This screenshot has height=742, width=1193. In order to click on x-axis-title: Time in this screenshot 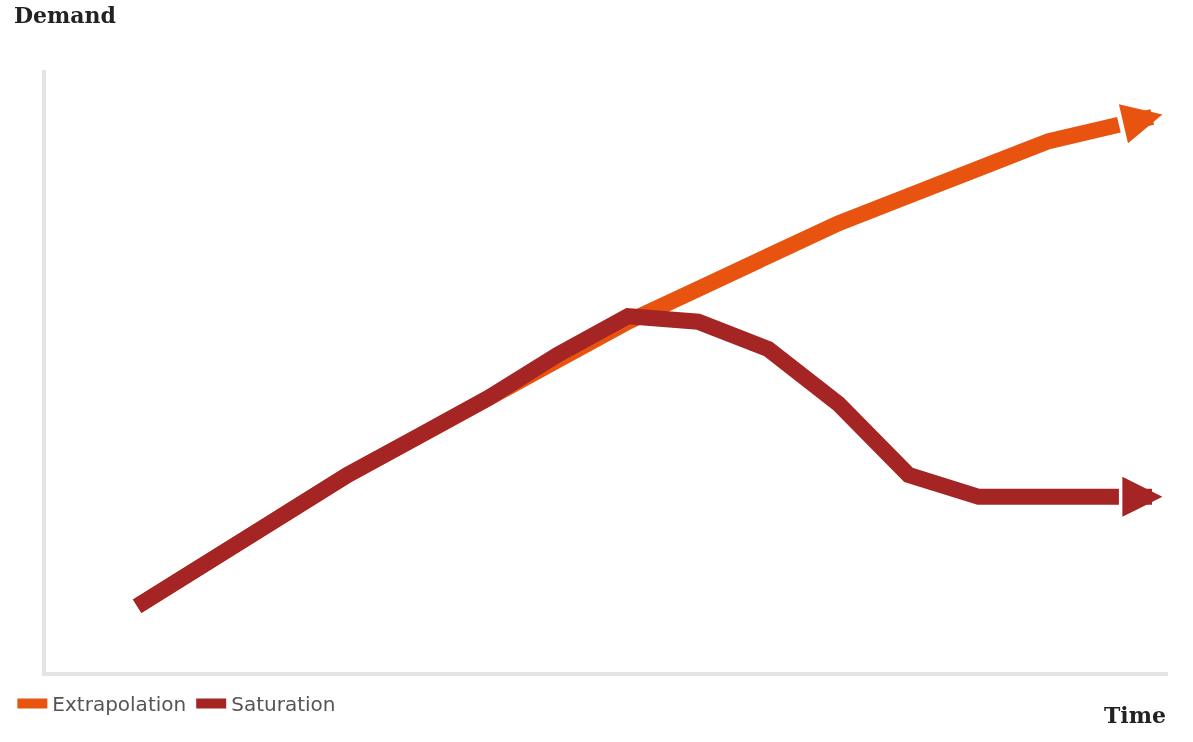, I will do `click(1135, 715)`.